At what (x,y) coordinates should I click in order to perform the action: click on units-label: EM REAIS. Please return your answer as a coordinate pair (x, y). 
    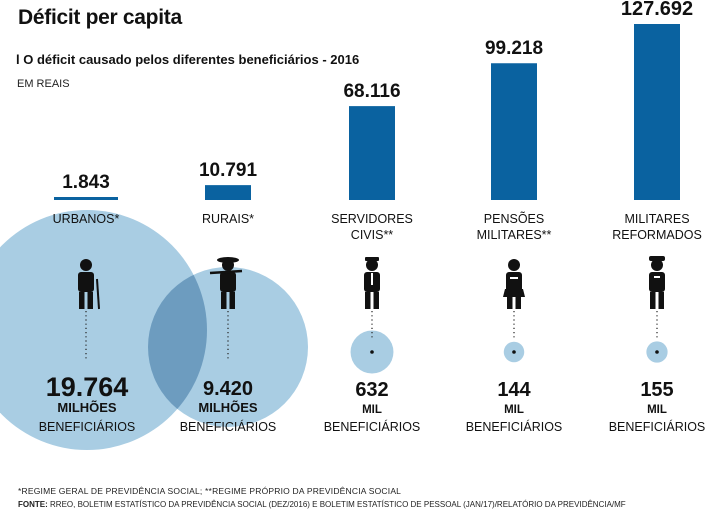
    Looking at the image, I should click on (43, 84).